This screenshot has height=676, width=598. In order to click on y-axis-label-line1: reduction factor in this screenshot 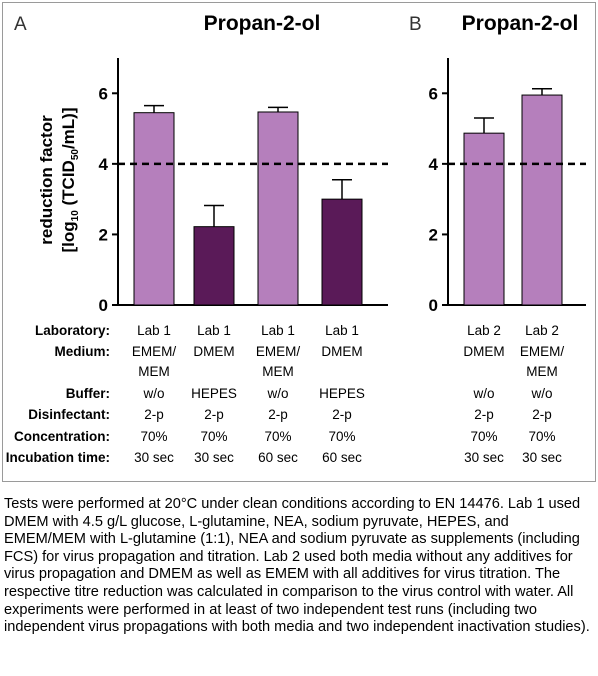, I will do `click(46, 180)`.